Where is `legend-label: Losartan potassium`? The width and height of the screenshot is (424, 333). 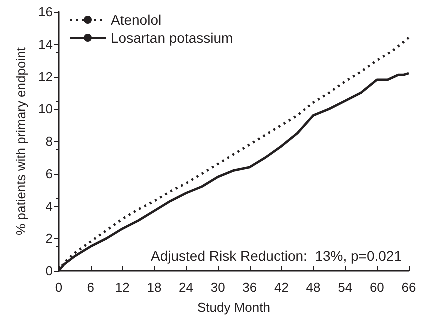 legend-label: Losartan potassium is located at coordinates (172, 38).